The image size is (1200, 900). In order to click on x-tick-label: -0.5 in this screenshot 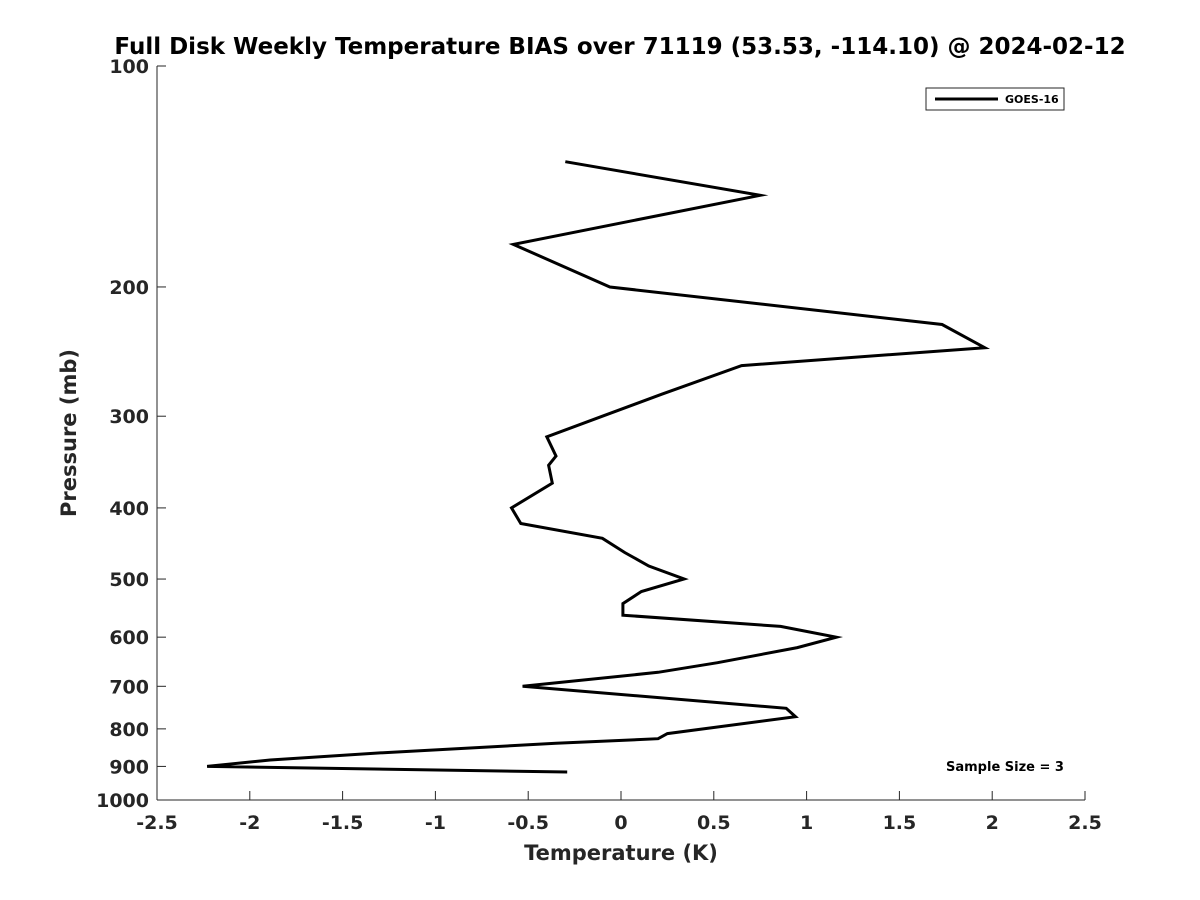, I will do `click(528, 823)`.